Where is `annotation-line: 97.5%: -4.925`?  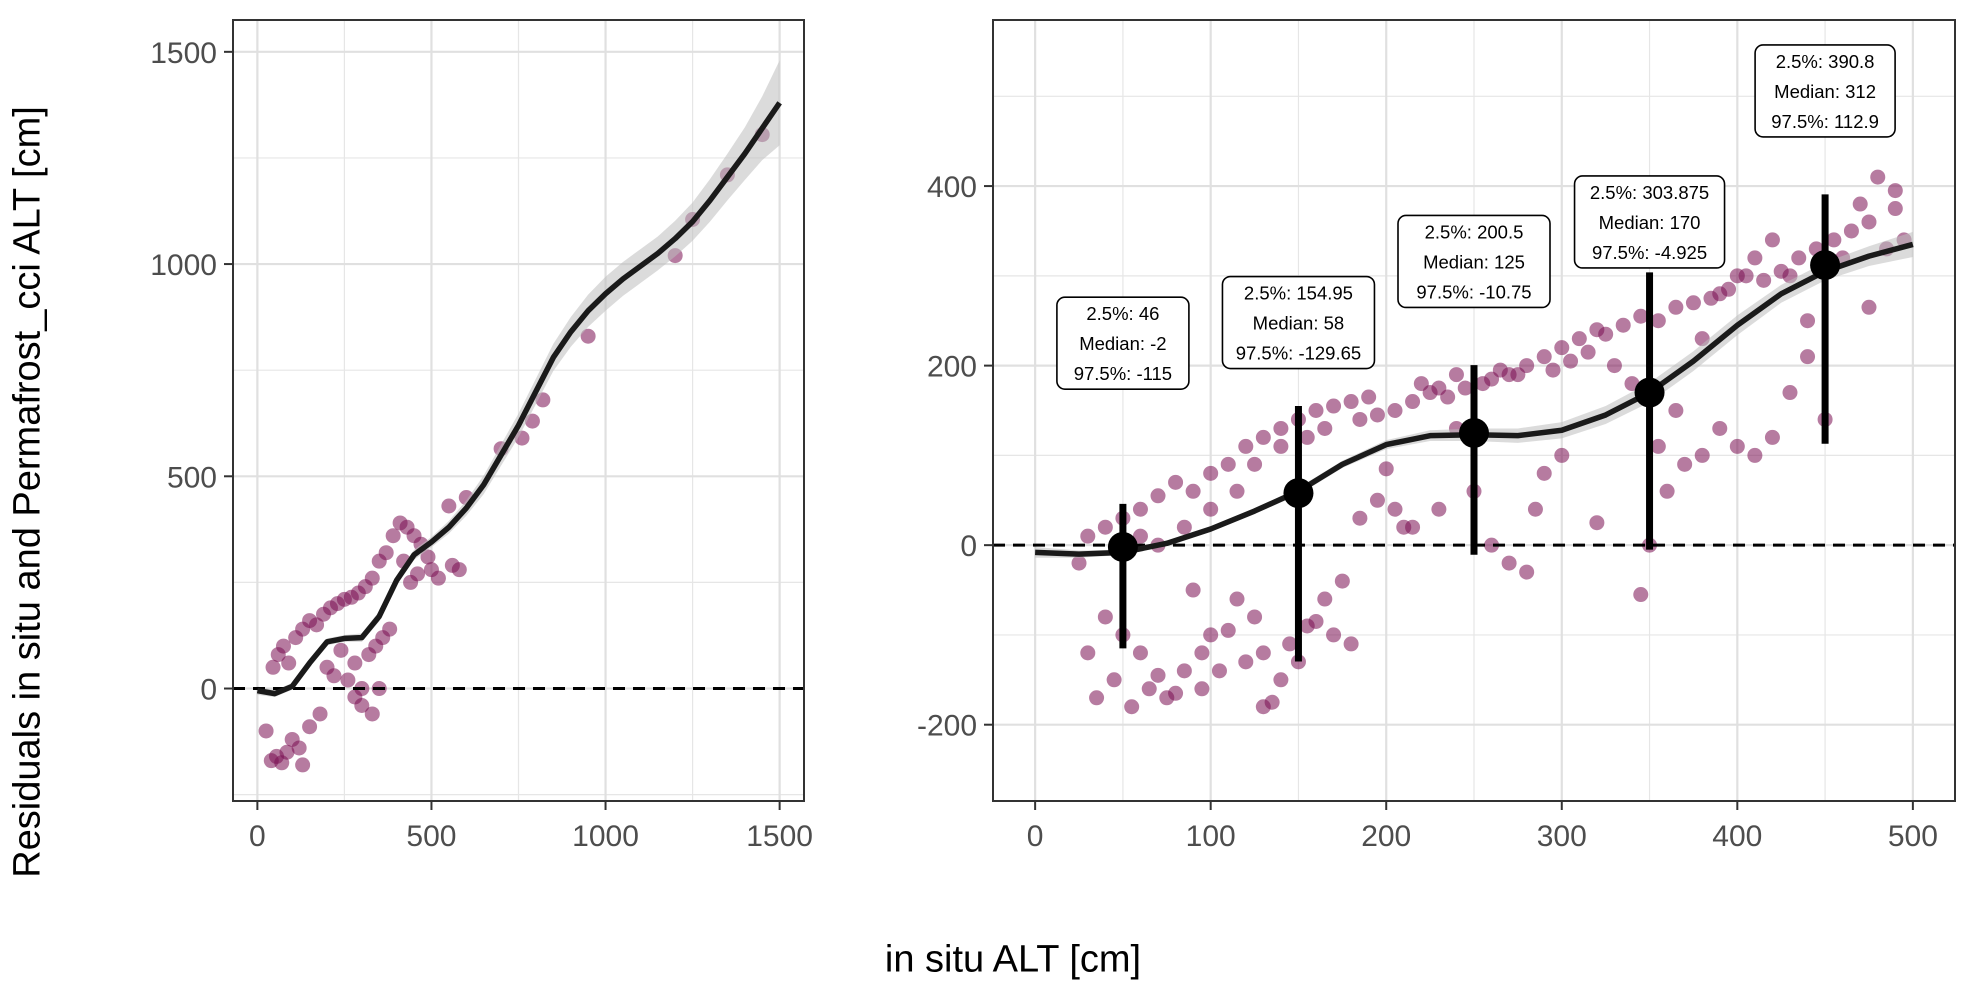
annotation-line: 97.5%: -4.925 is located at coordinates (1649, 252).